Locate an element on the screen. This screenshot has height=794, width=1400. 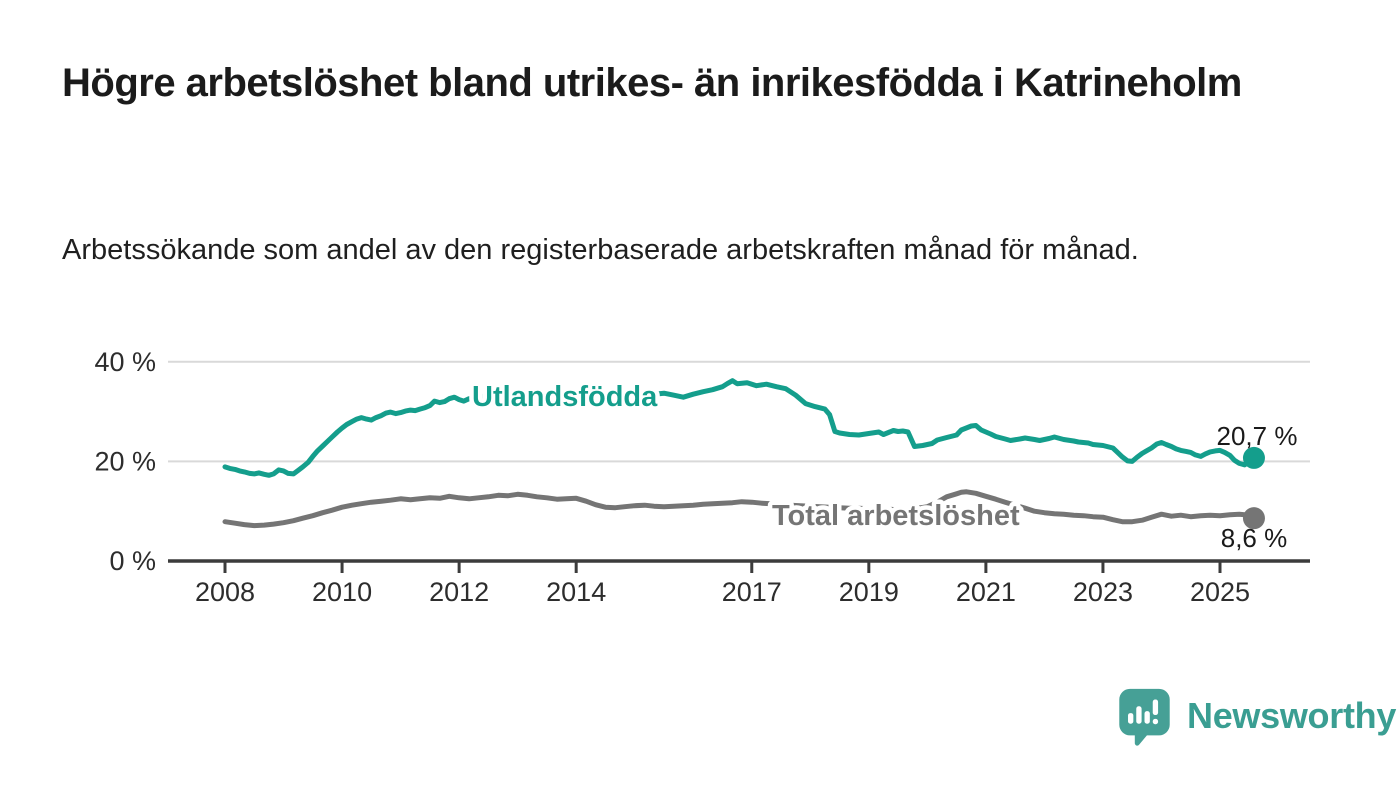
y-tick-label-20: 20 % is located at coordinates (125, 461).